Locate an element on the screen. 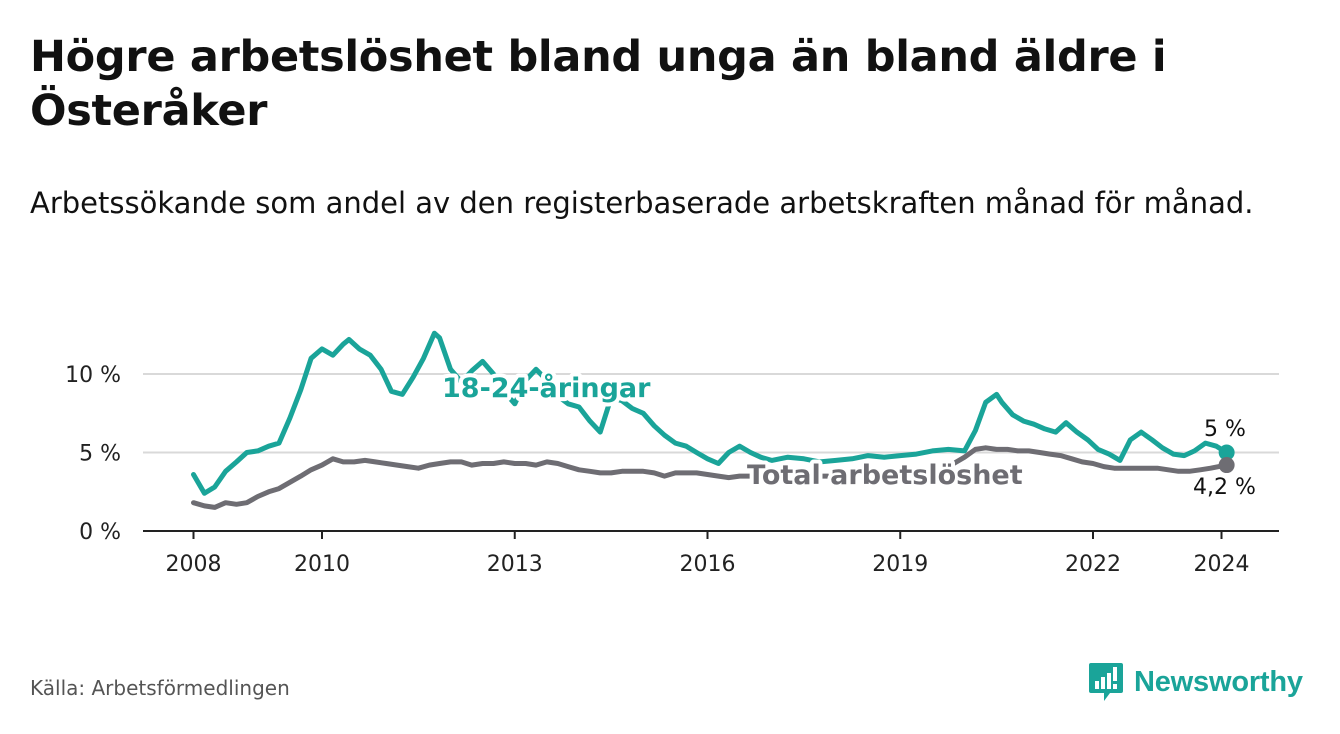 The image size is (1340, 734). end-value-total: 4,2 % is located at coordinates (1224, 487).